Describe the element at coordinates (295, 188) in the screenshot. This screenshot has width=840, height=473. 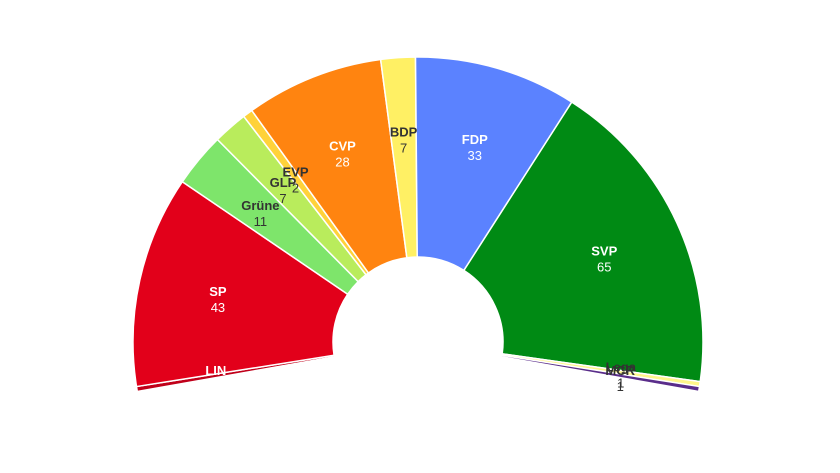
I see `label-value-evp: 2` at that location.